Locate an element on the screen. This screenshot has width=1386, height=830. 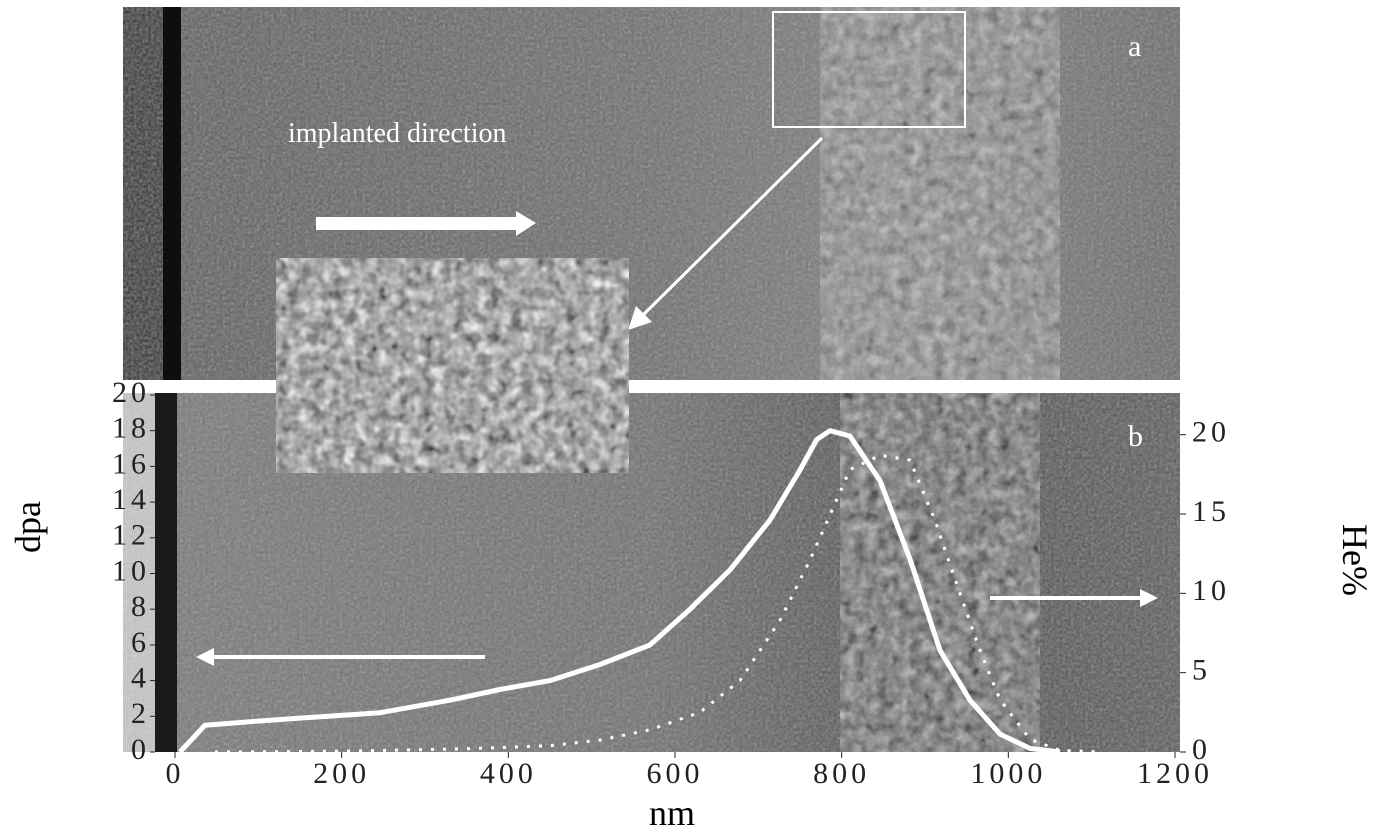
panel-label: b is located at coordinates (1135, 436).